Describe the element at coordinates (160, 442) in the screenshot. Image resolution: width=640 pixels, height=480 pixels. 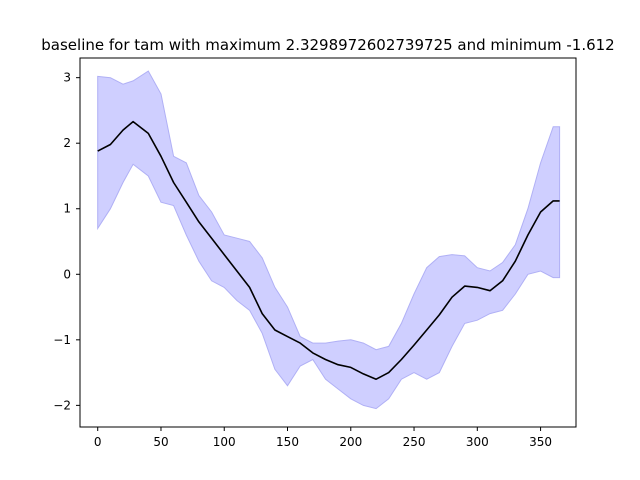
I see `x-tick-label: 50` at that location.